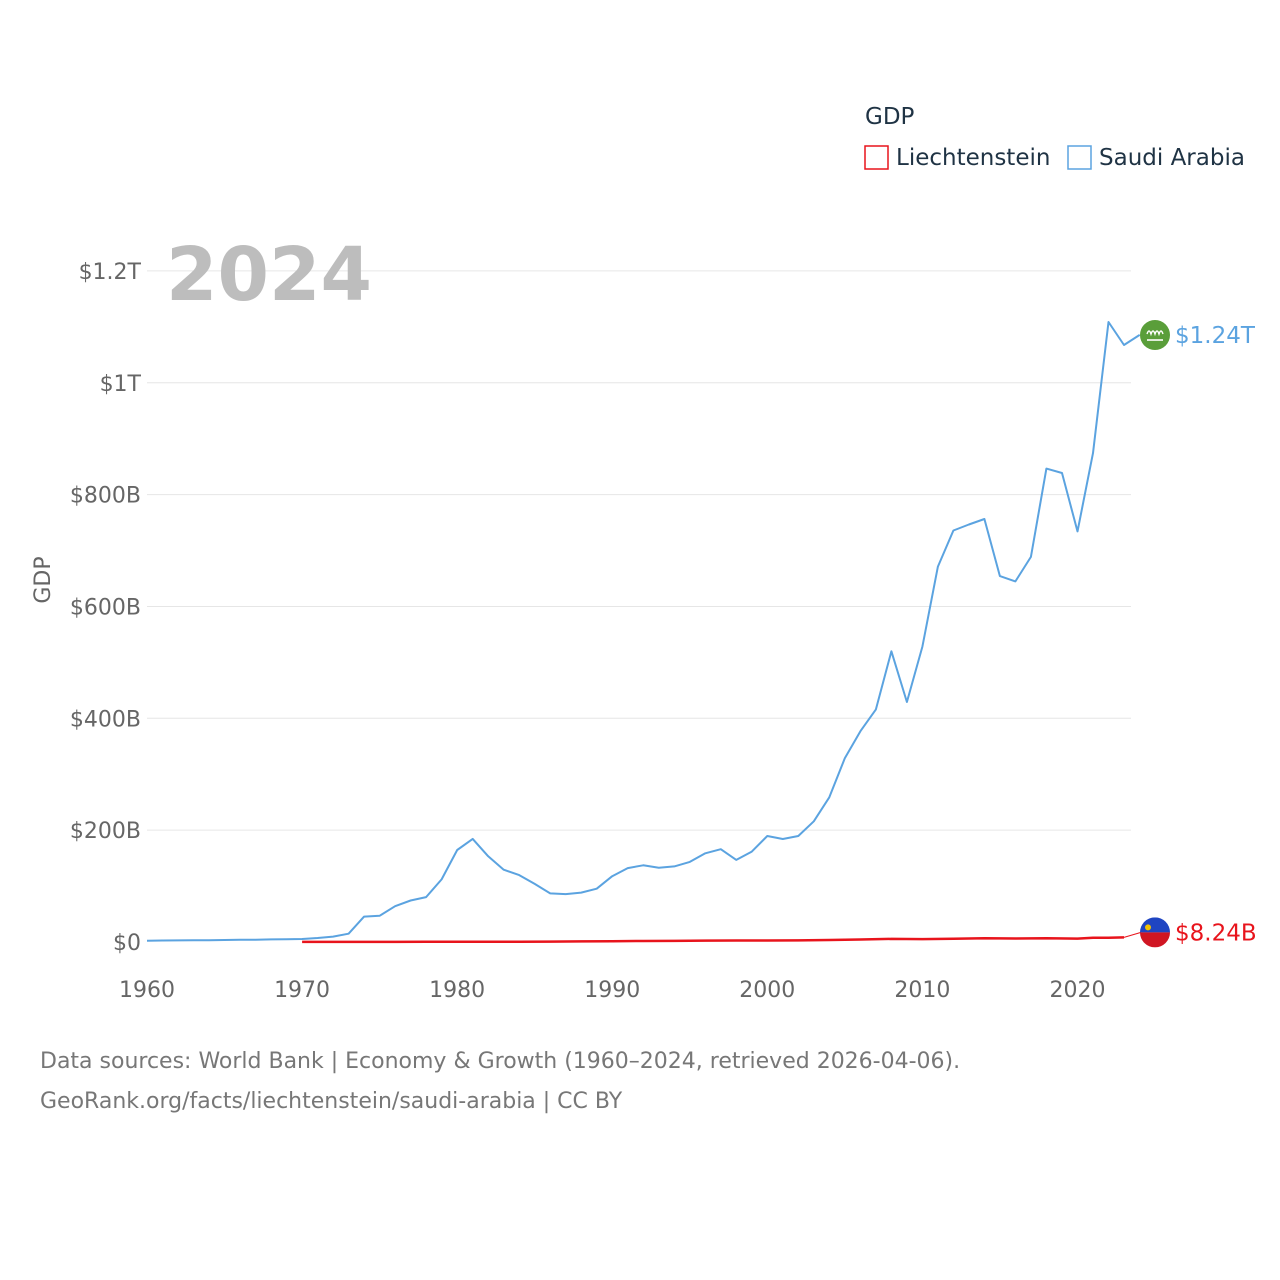 The width and height of the screenshot is (1280, 1280). I want to click on x-tick-label: 1970, so click(302, 990).